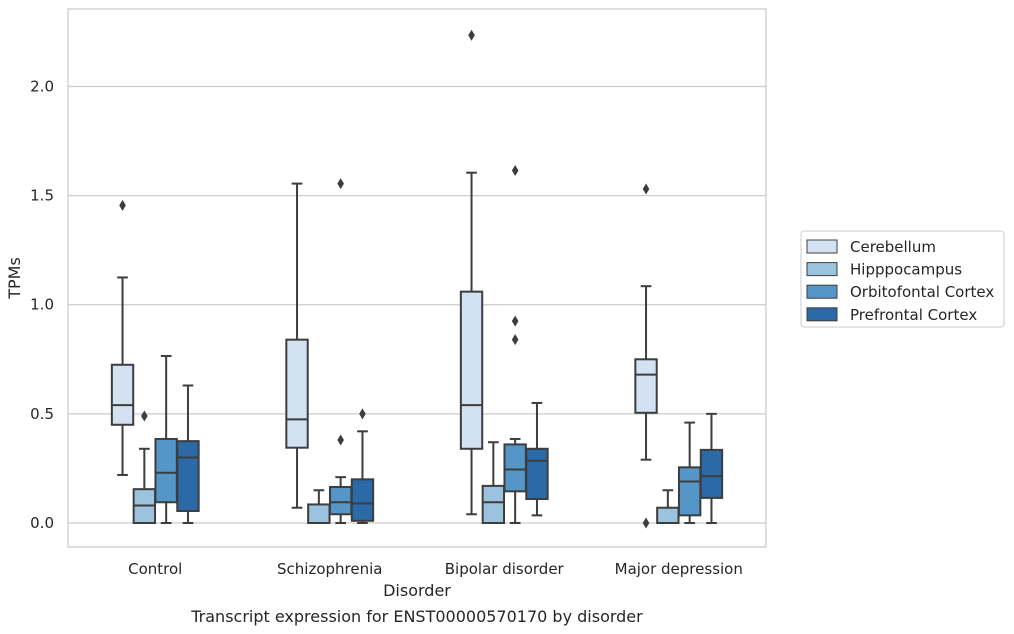 The image size is (1014, 634). Describe the element at coordinates (505, 569) in the screenshot. I see `x-tick-label: Bipolar disorder` at that location.